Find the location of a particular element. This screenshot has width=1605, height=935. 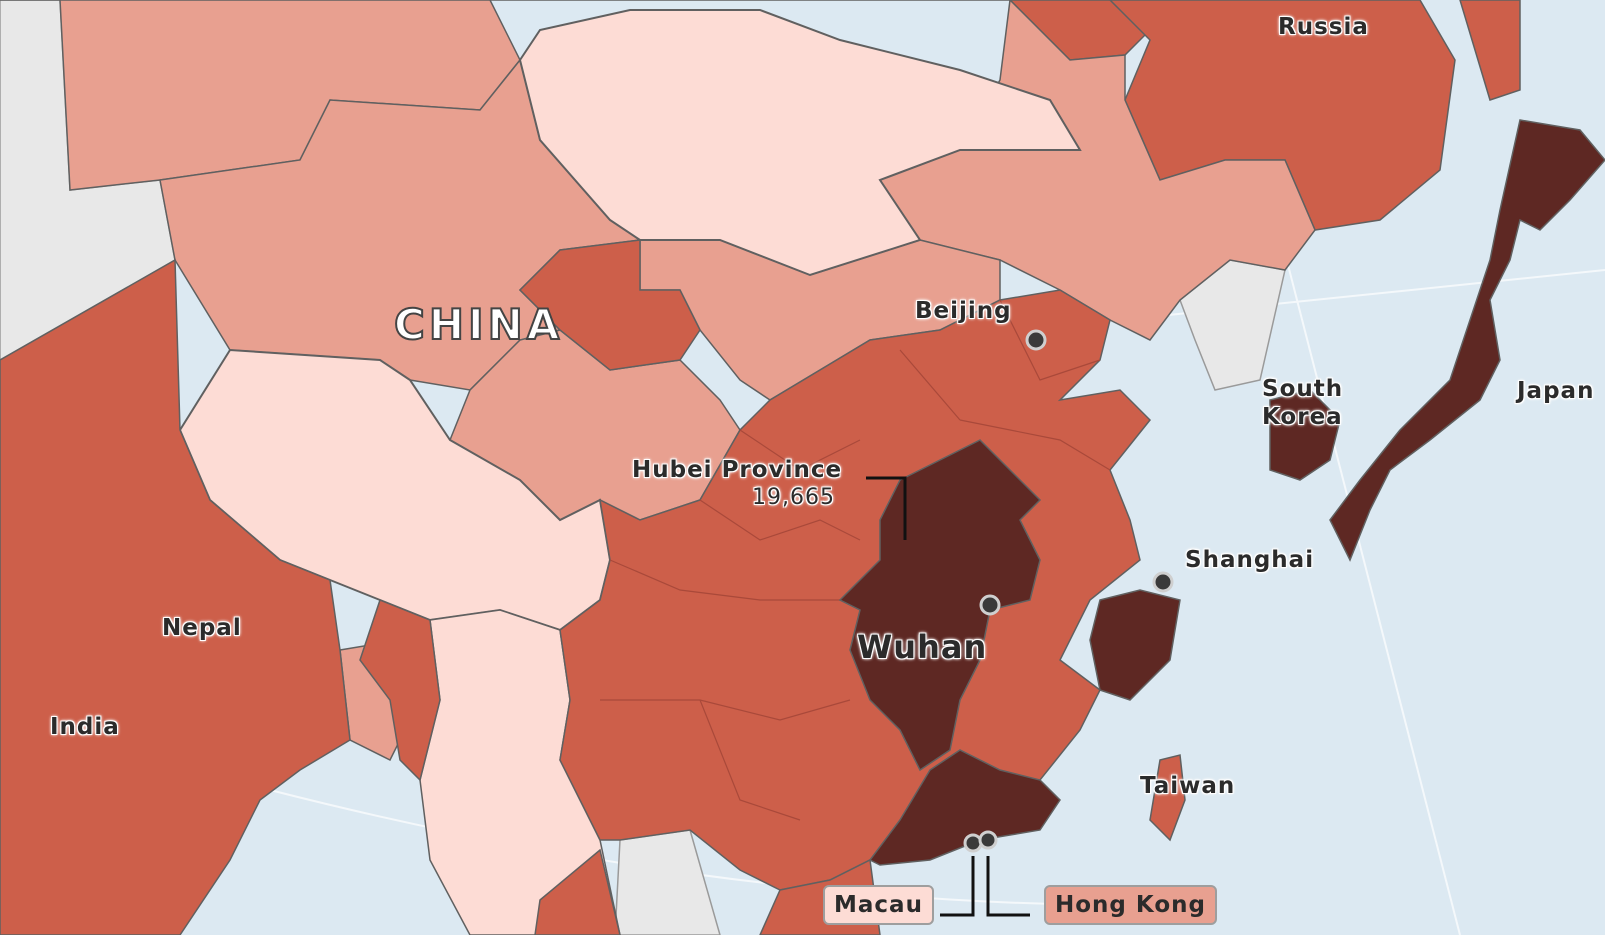

macau-leader-line is located at coordinates (957, 886).